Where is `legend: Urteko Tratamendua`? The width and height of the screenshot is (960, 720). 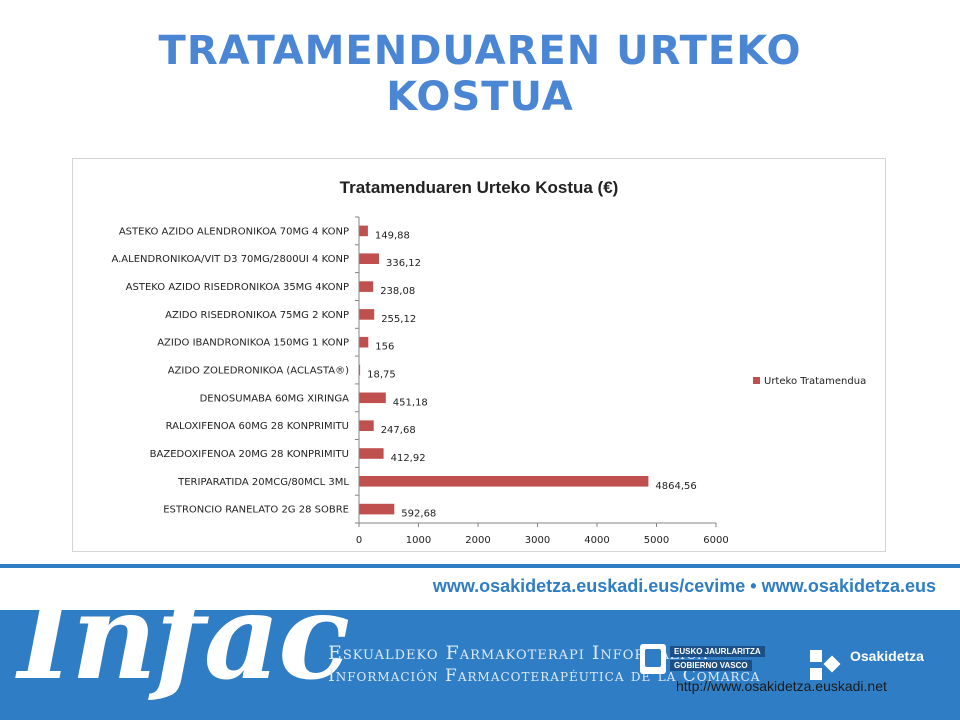
legend: Urteko Tratamendua is located at coordinates (809, 381).